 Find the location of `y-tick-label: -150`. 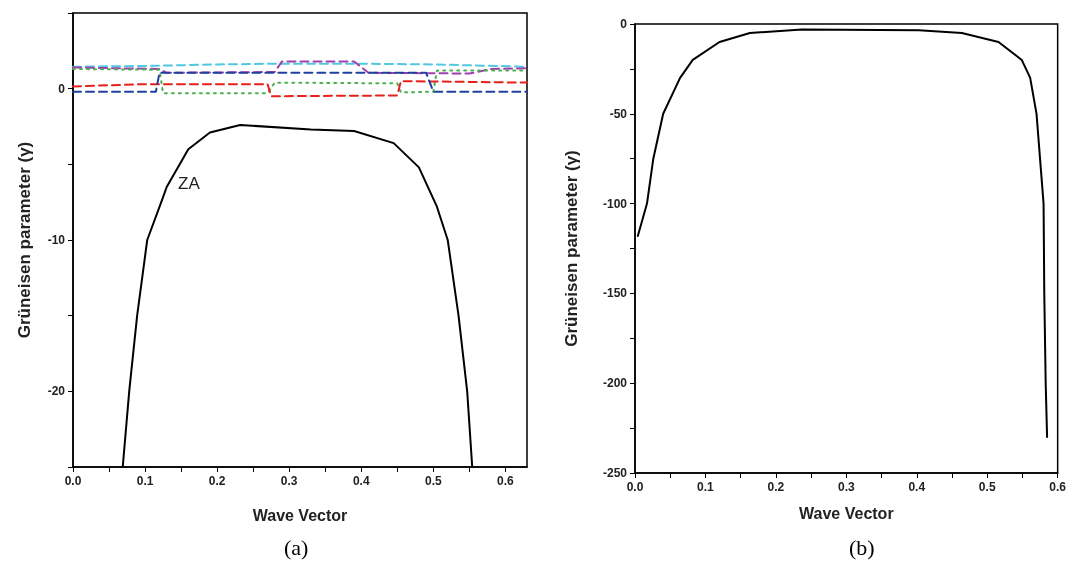

y-tick-label: -150 is located at coordinates (615, 293).